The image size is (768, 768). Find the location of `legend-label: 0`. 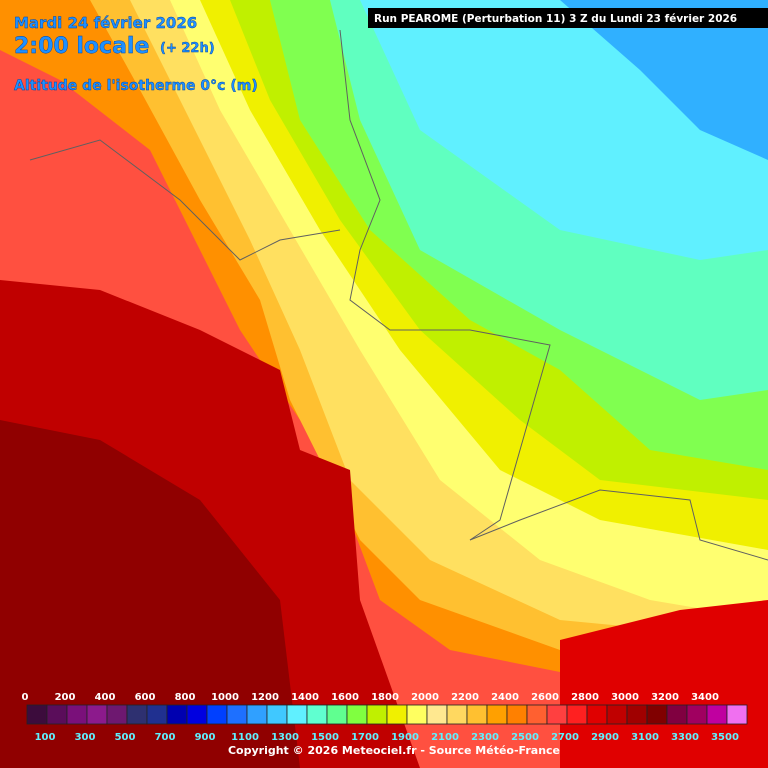

legend-label: 0 is located at coordinates (25, 697).